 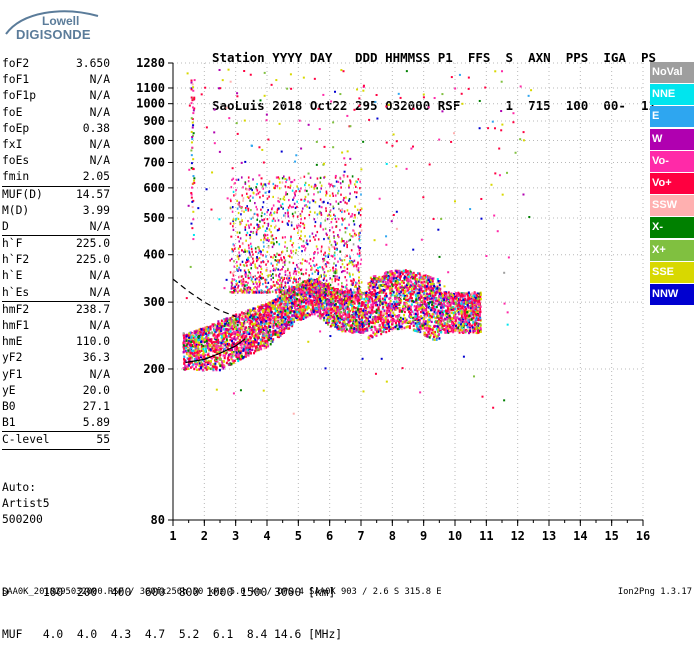 I want to click on y-tick-label: 1100, so click(x=150, y=88).